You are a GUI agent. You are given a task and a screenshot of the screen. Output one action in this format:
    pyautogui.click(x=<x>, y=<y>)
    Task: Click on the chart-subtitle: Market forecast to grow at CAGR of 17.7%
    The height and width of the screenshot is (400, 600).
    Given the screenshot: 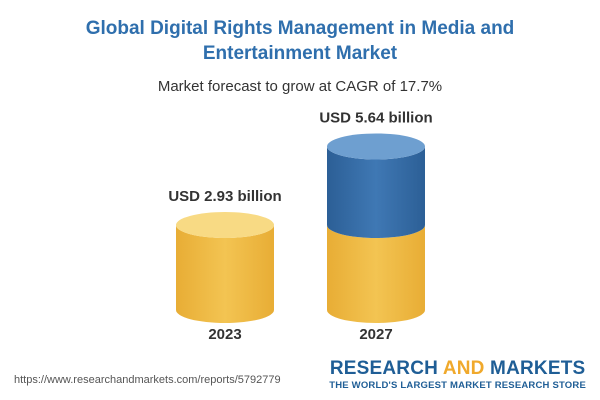 What is the action you would take?
    pyautogui.click(x=300, y=86)
    